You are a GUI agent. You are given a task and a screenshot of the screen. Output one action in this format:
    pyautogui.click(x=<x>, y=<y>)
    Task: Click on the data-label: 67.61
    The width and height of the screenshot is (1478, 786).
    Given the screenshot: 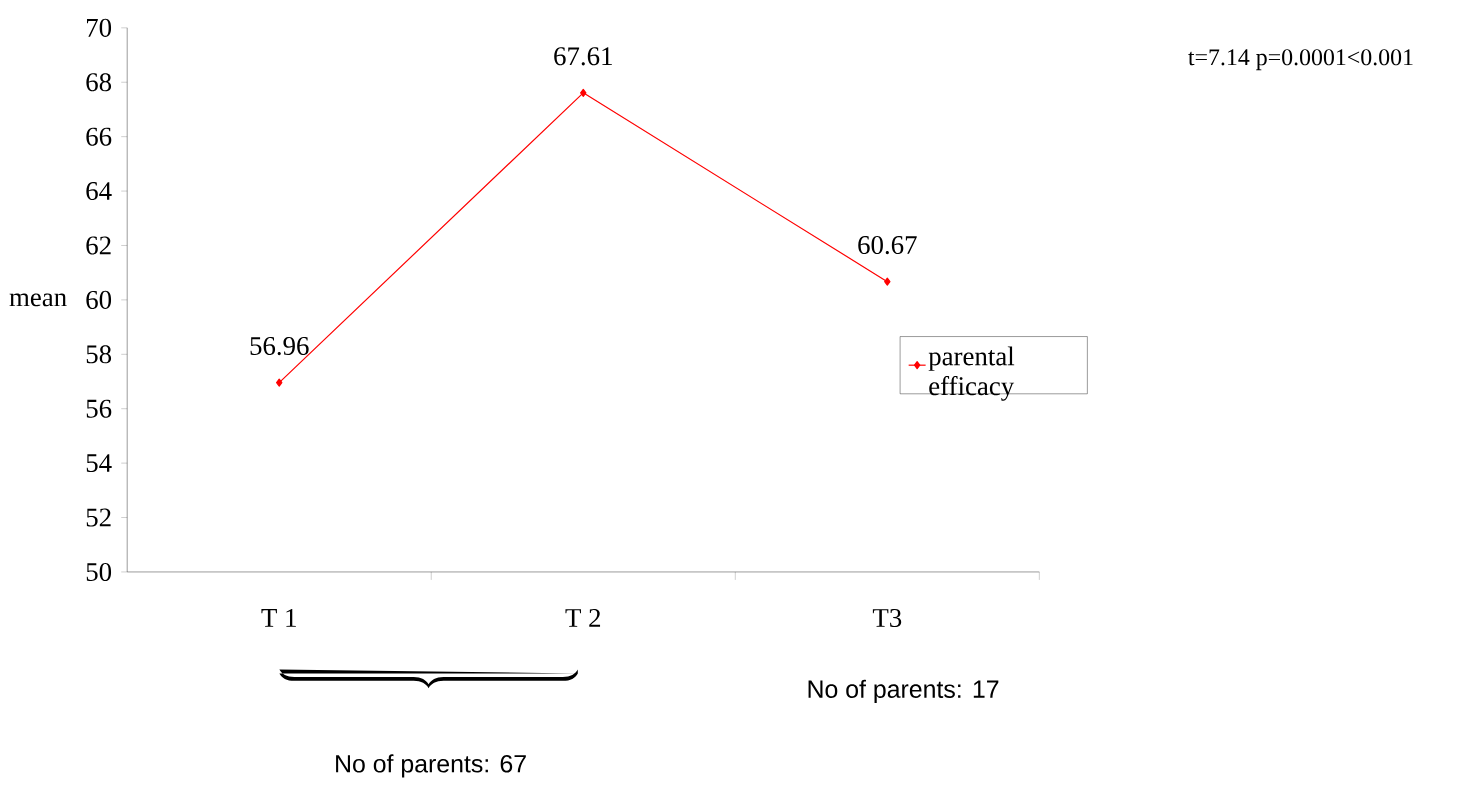 What is the action you would take?
    pyautogui.click(x=583, y=56)
    